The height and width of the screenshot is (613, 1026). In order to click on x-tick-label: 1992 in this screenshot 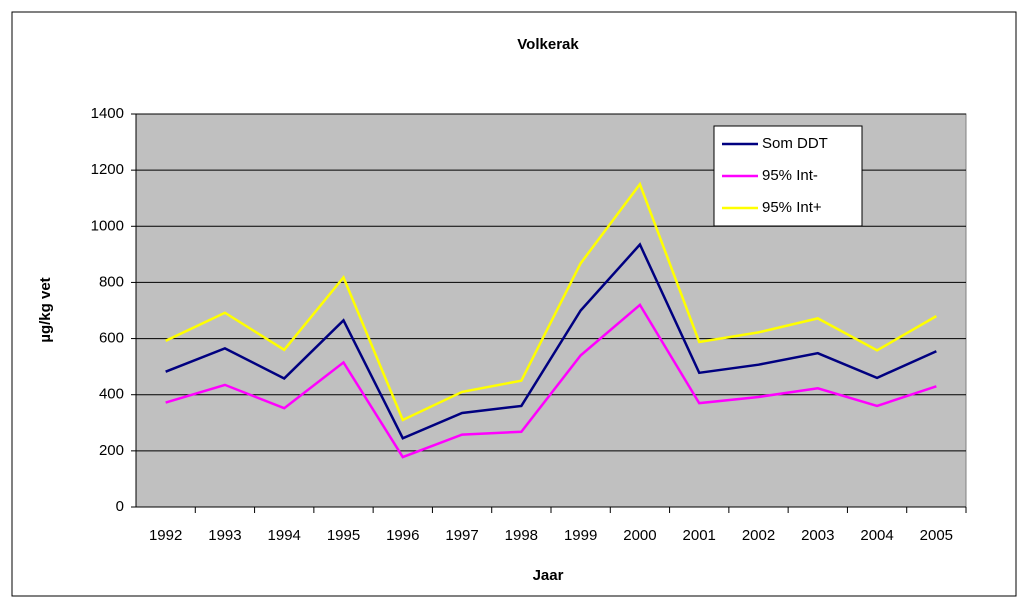, I will do `click(165, 535)`.